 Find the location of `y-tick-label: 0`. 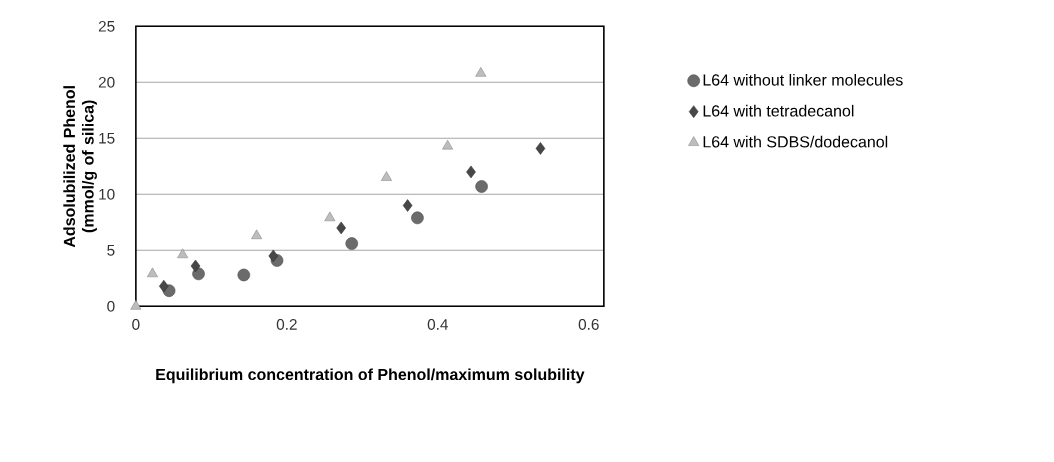

y-tick-label: 0 is located at coordinates (111, 306).